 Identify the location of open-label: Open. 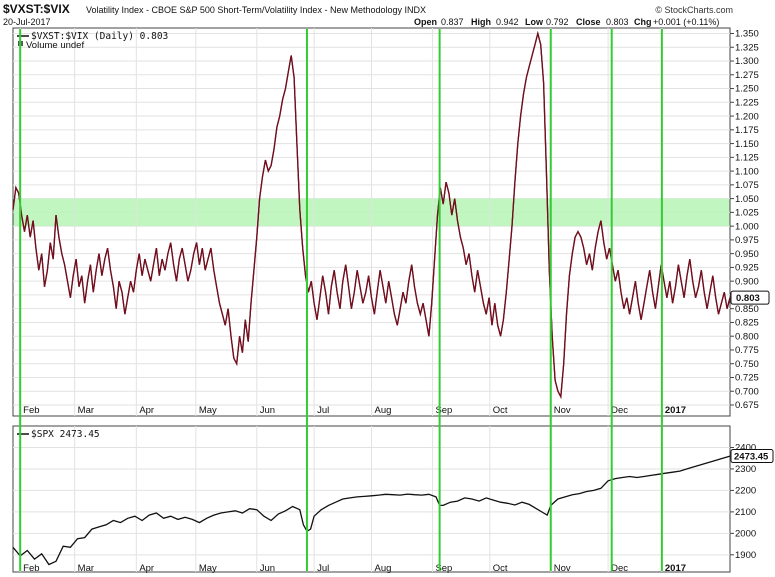
(425, 22).